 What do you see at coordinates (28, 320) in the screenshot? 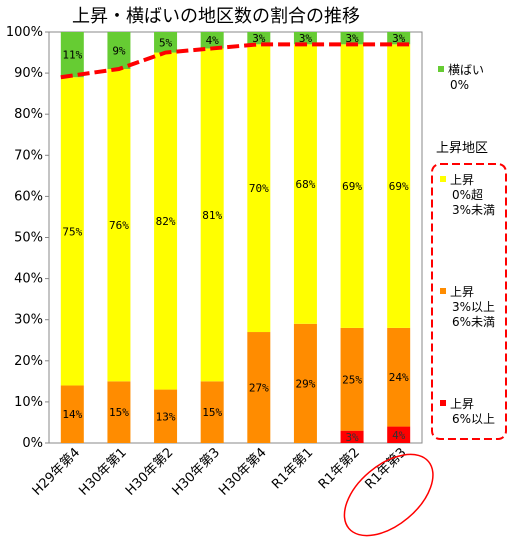
I see `y-tick-label: 30%` at bounding box center [28, 320].